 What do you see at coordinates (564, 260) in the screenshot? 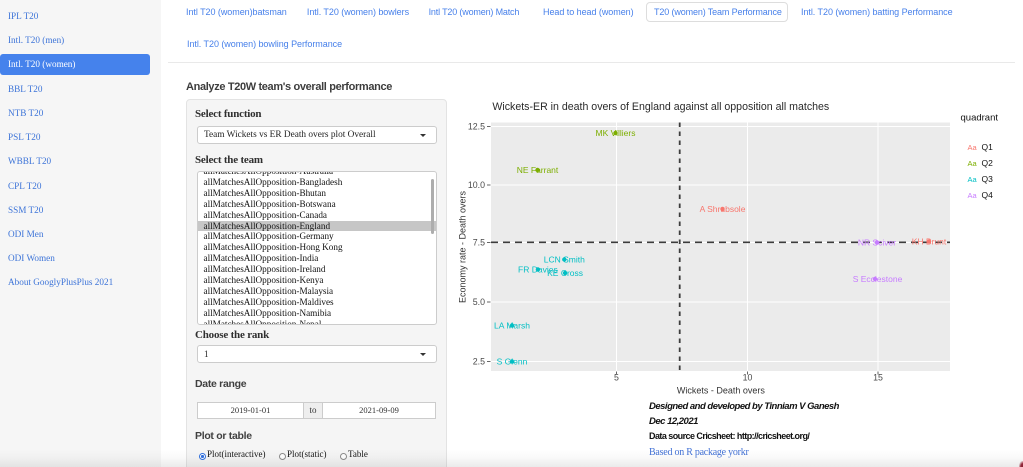
I see `svg-text: LCN Smith` at bounding box center [564, 260].